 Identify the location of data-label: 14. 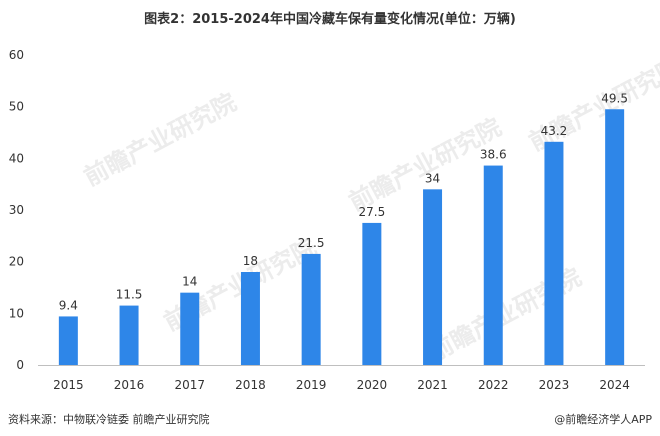
(189, 282).